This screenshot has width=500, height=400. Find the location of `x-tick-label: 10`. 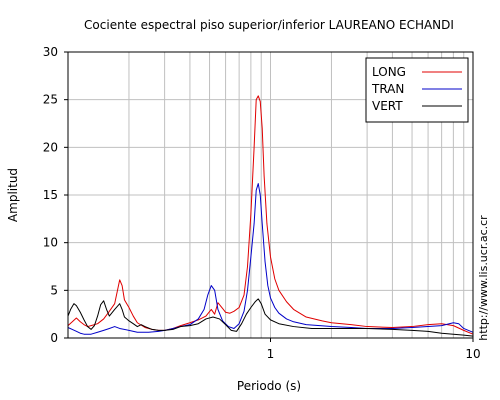

x-tick-label: 10 is located at coordinates (472, 354).